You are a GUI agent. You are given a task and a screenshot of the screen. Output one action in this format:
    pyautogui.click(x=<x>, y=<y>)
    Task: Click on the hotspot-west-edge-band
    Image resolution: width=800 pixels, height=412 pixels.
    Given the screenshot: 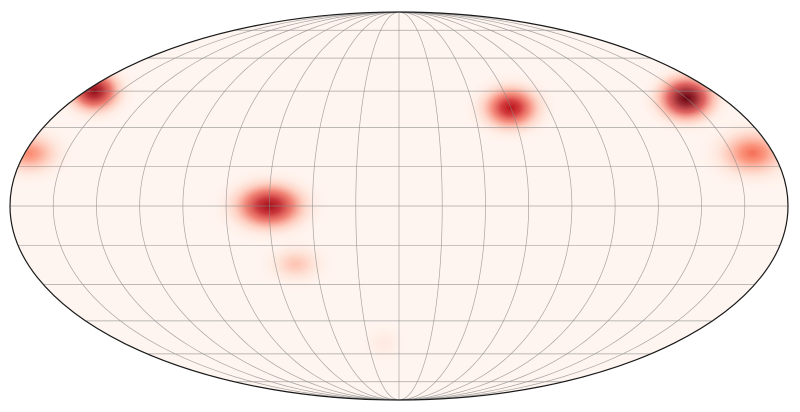 What is the action you would take?
    pyautogui.click(x=51, y=153)
    